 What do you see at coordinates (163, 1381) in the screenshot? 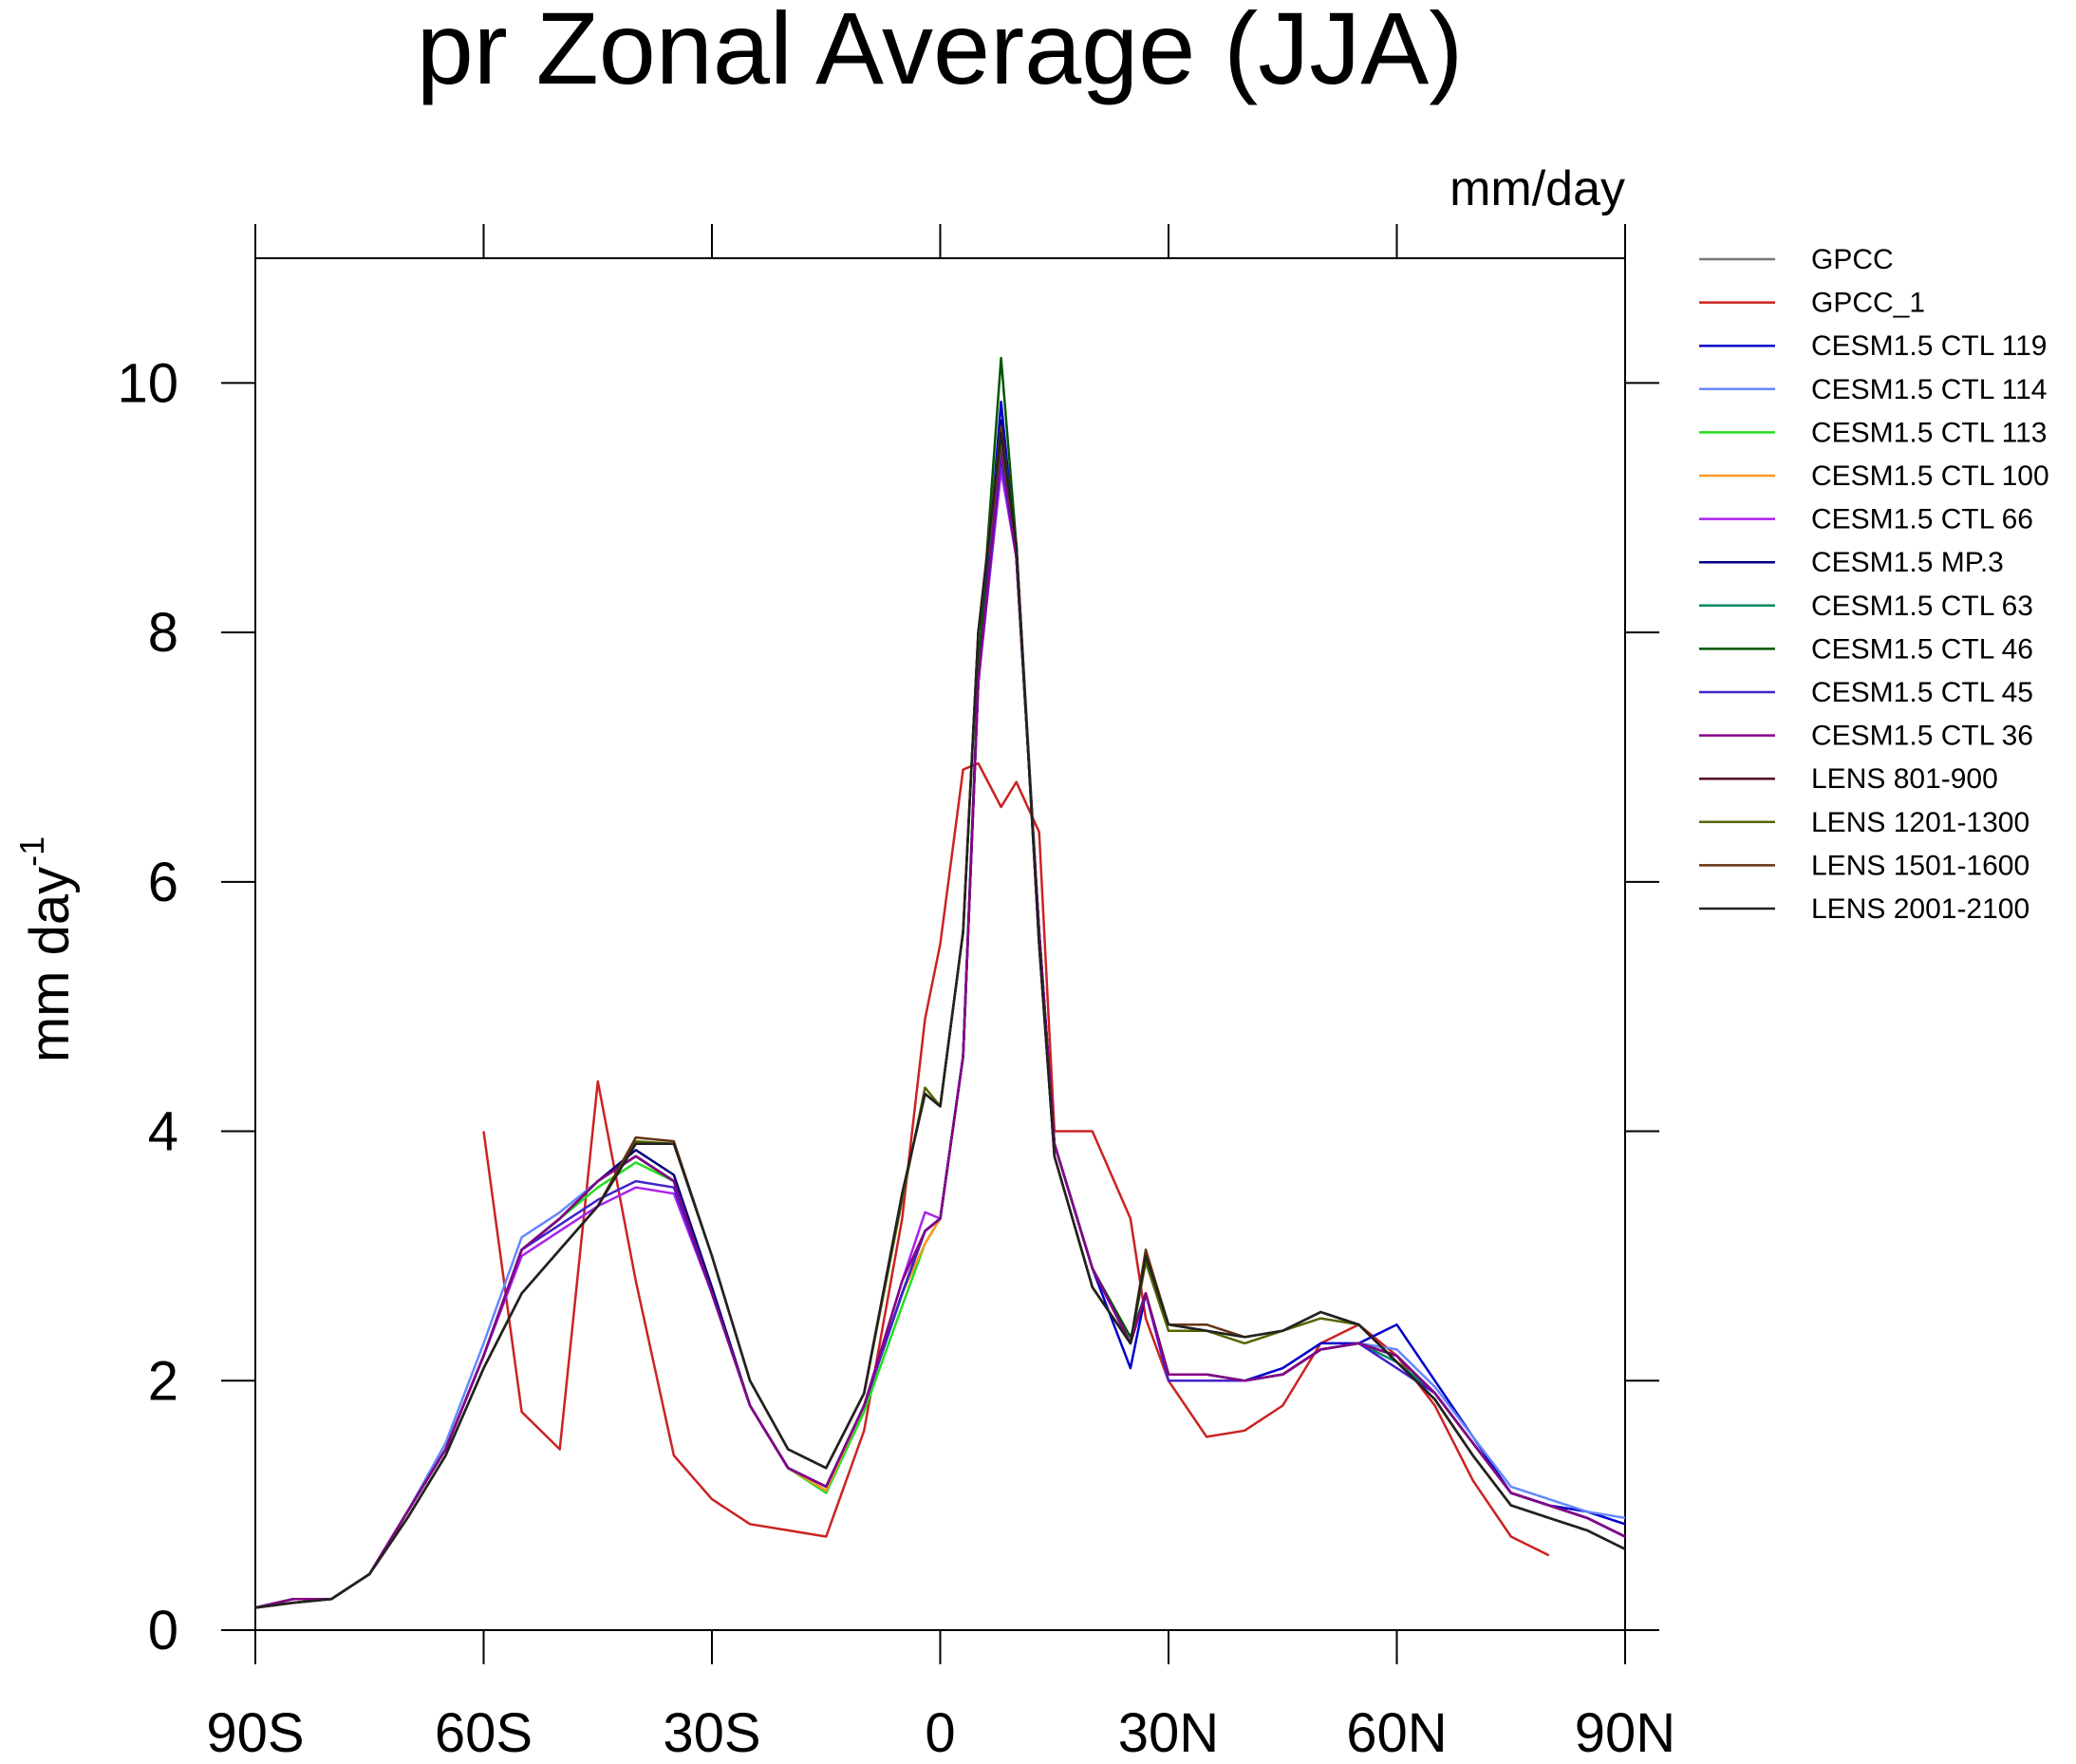
I see `y-tick-label: 2` at bounding box center [163, 1381].